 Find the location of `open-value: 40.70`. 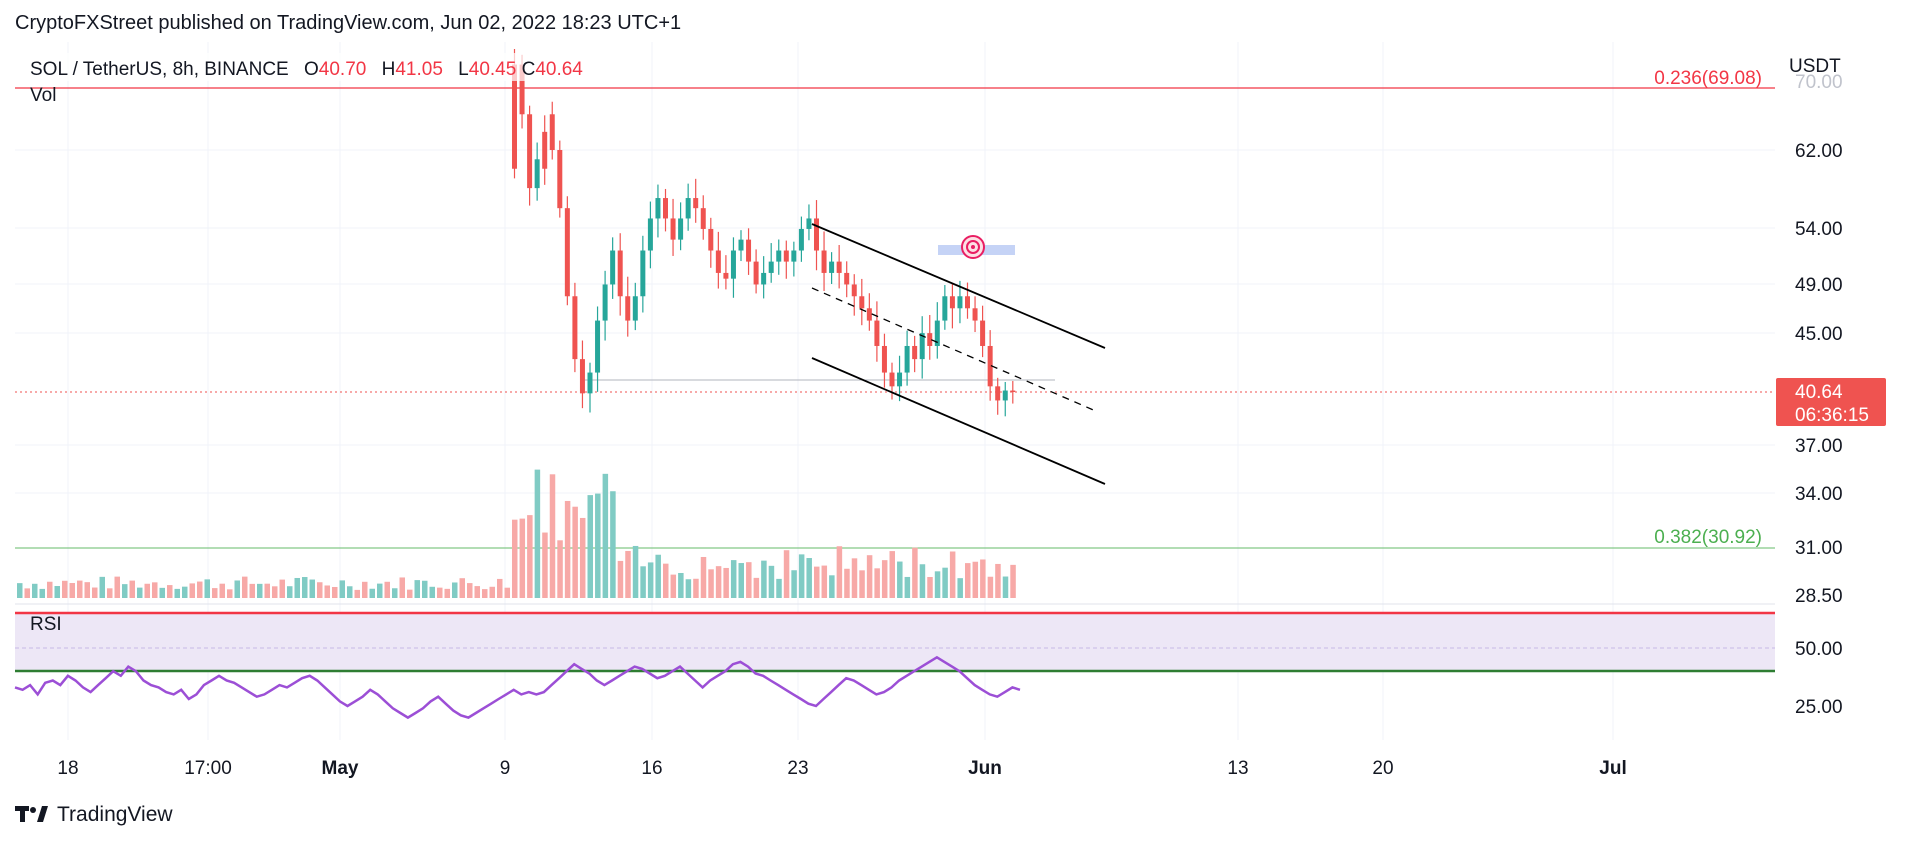

open-value: 40.70 is located at coordinates (343, 69).